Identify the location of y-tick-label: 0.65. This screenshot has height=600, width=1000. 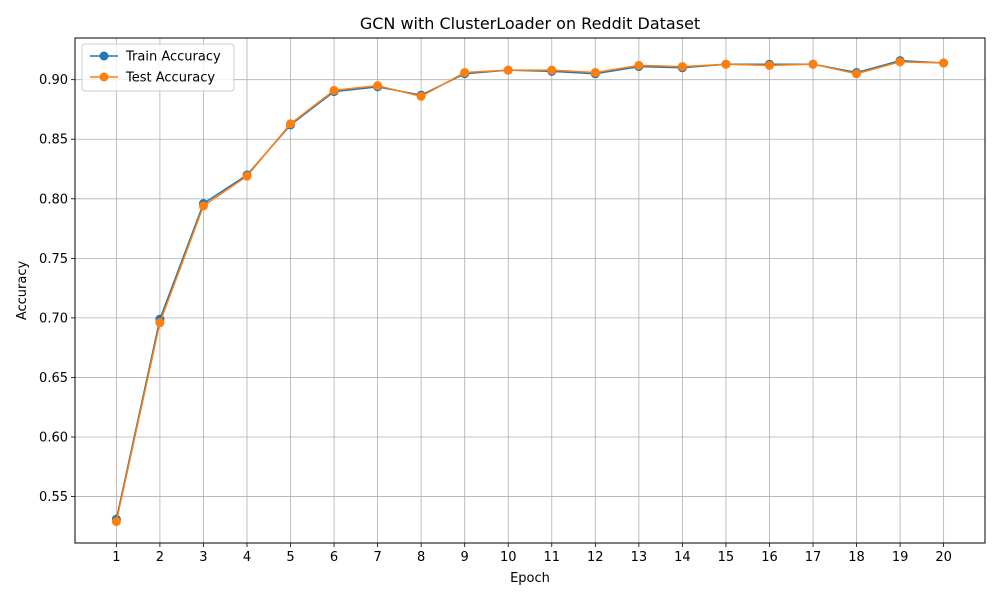
(53, 378).